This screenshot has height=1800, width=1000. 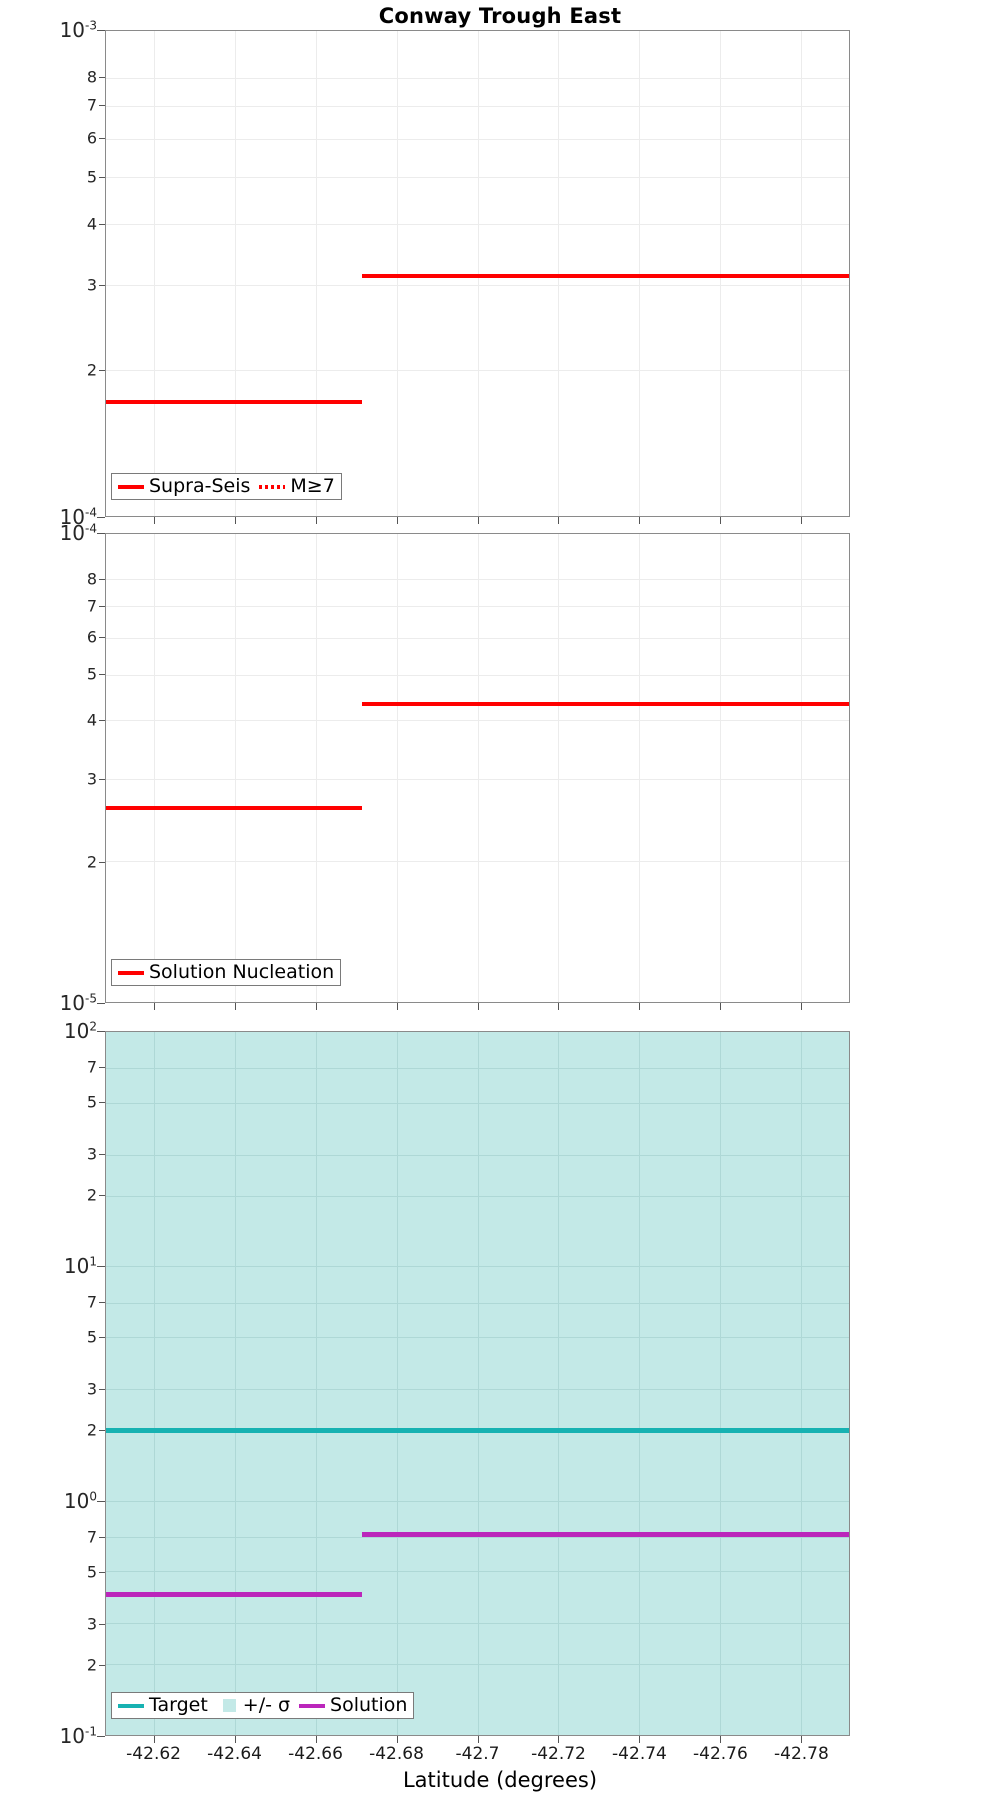 What do you see at coordinates (297, 486) in the screenshot?
I see `legend-entry: M≥7` at bounding box center [297, 486].